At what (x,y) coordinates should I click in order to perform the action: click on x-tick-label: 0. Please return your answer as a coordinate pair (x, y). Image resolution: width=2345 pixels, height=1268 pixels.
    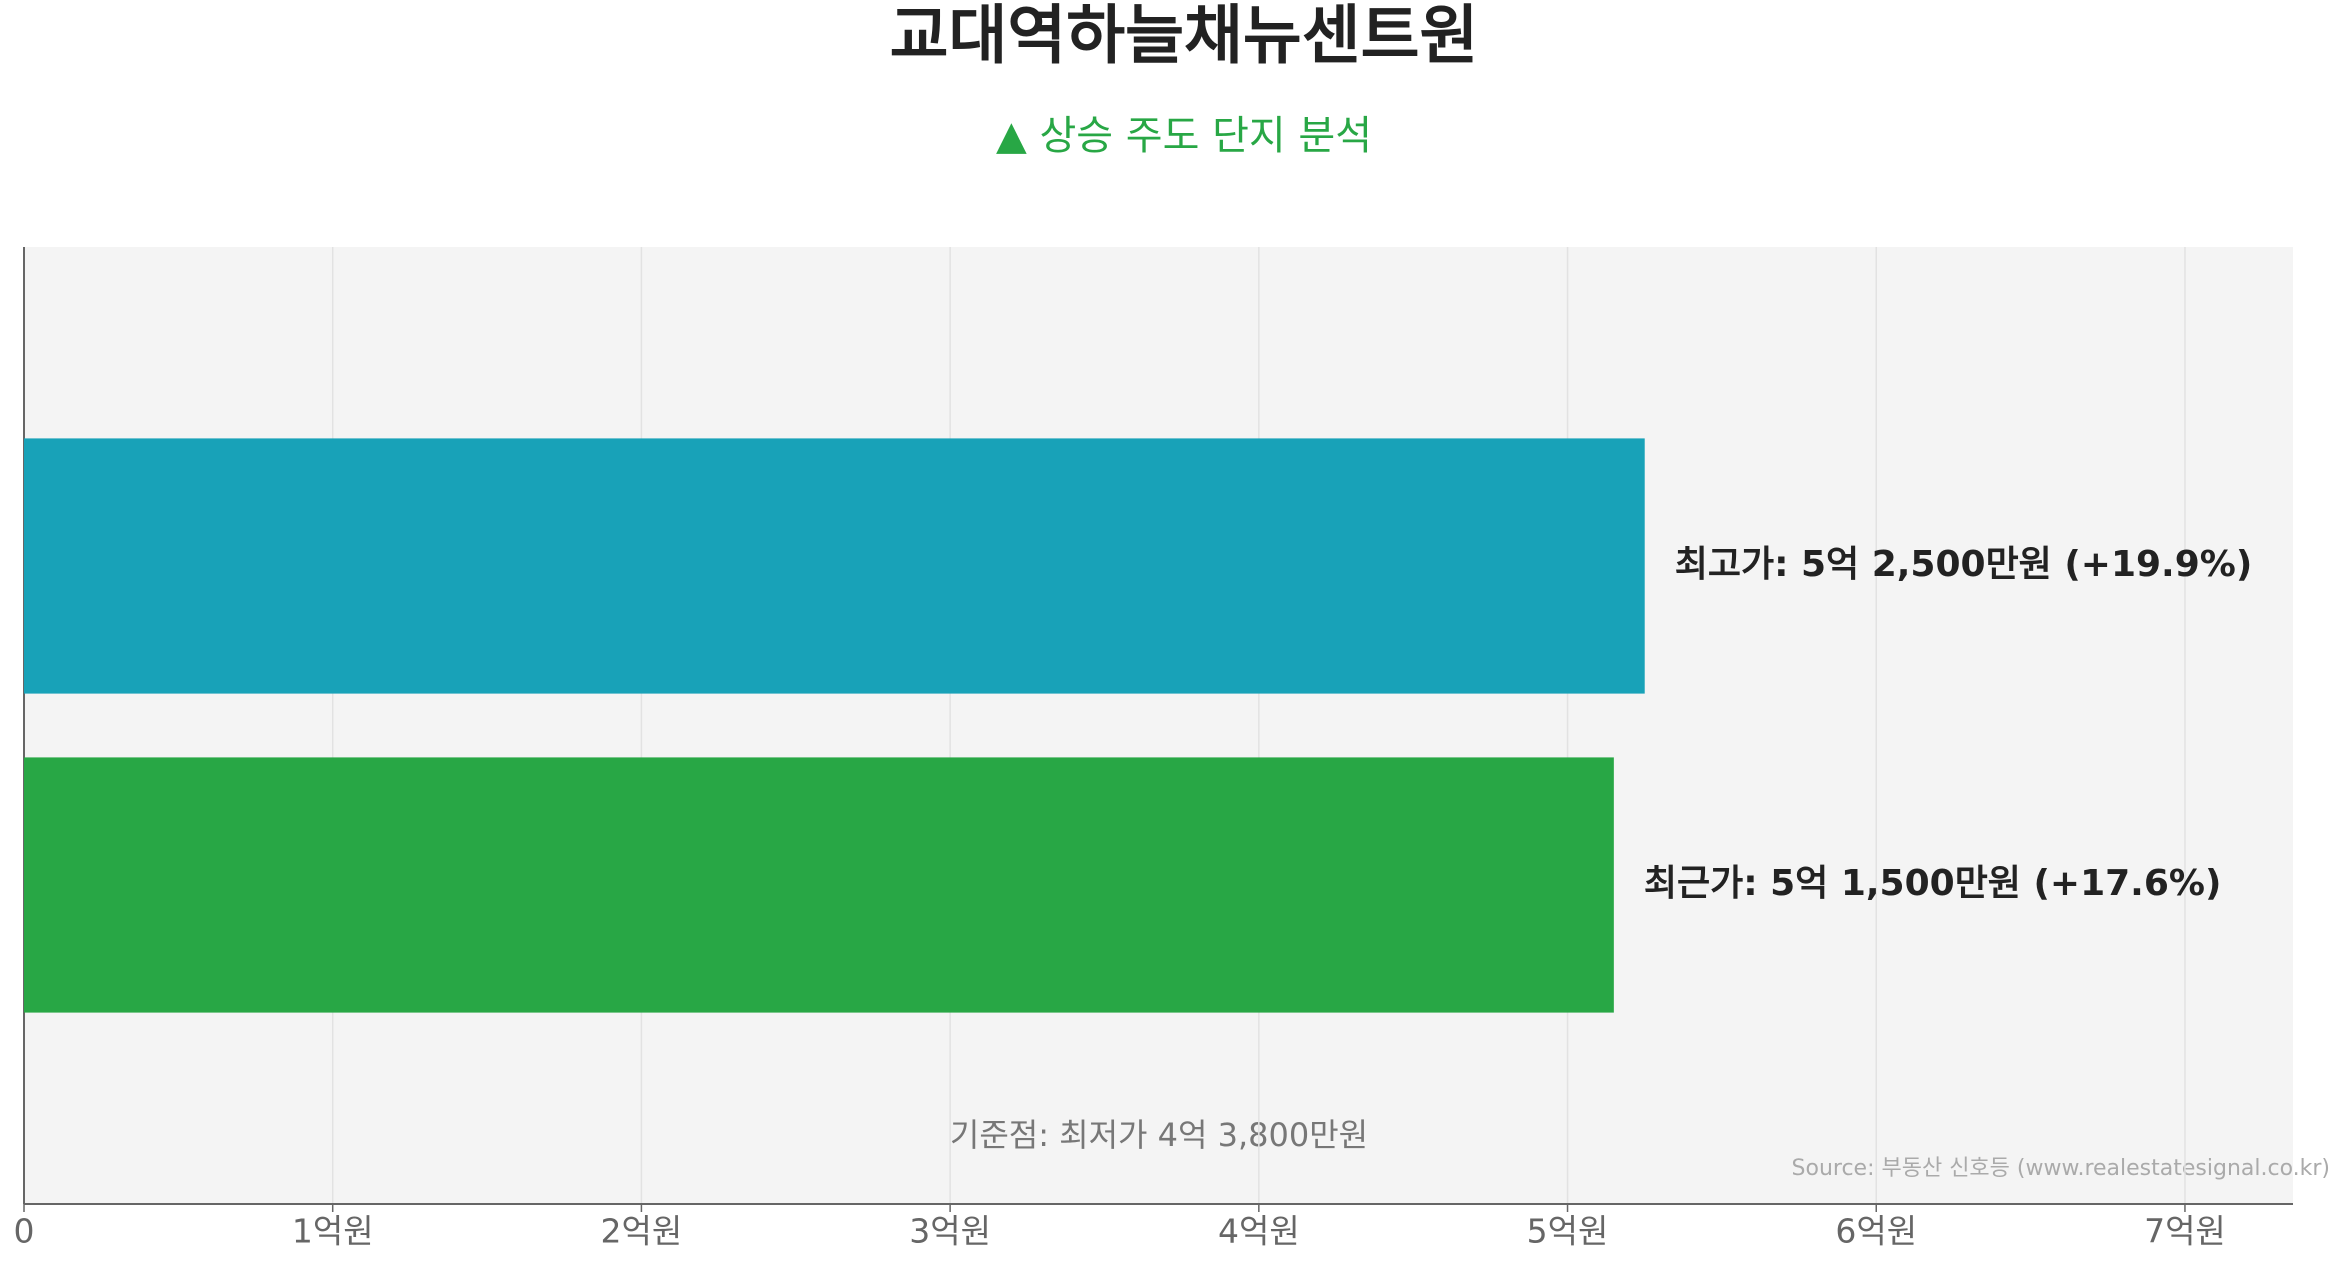
    Looking at the image, I should click on (24, 1231).